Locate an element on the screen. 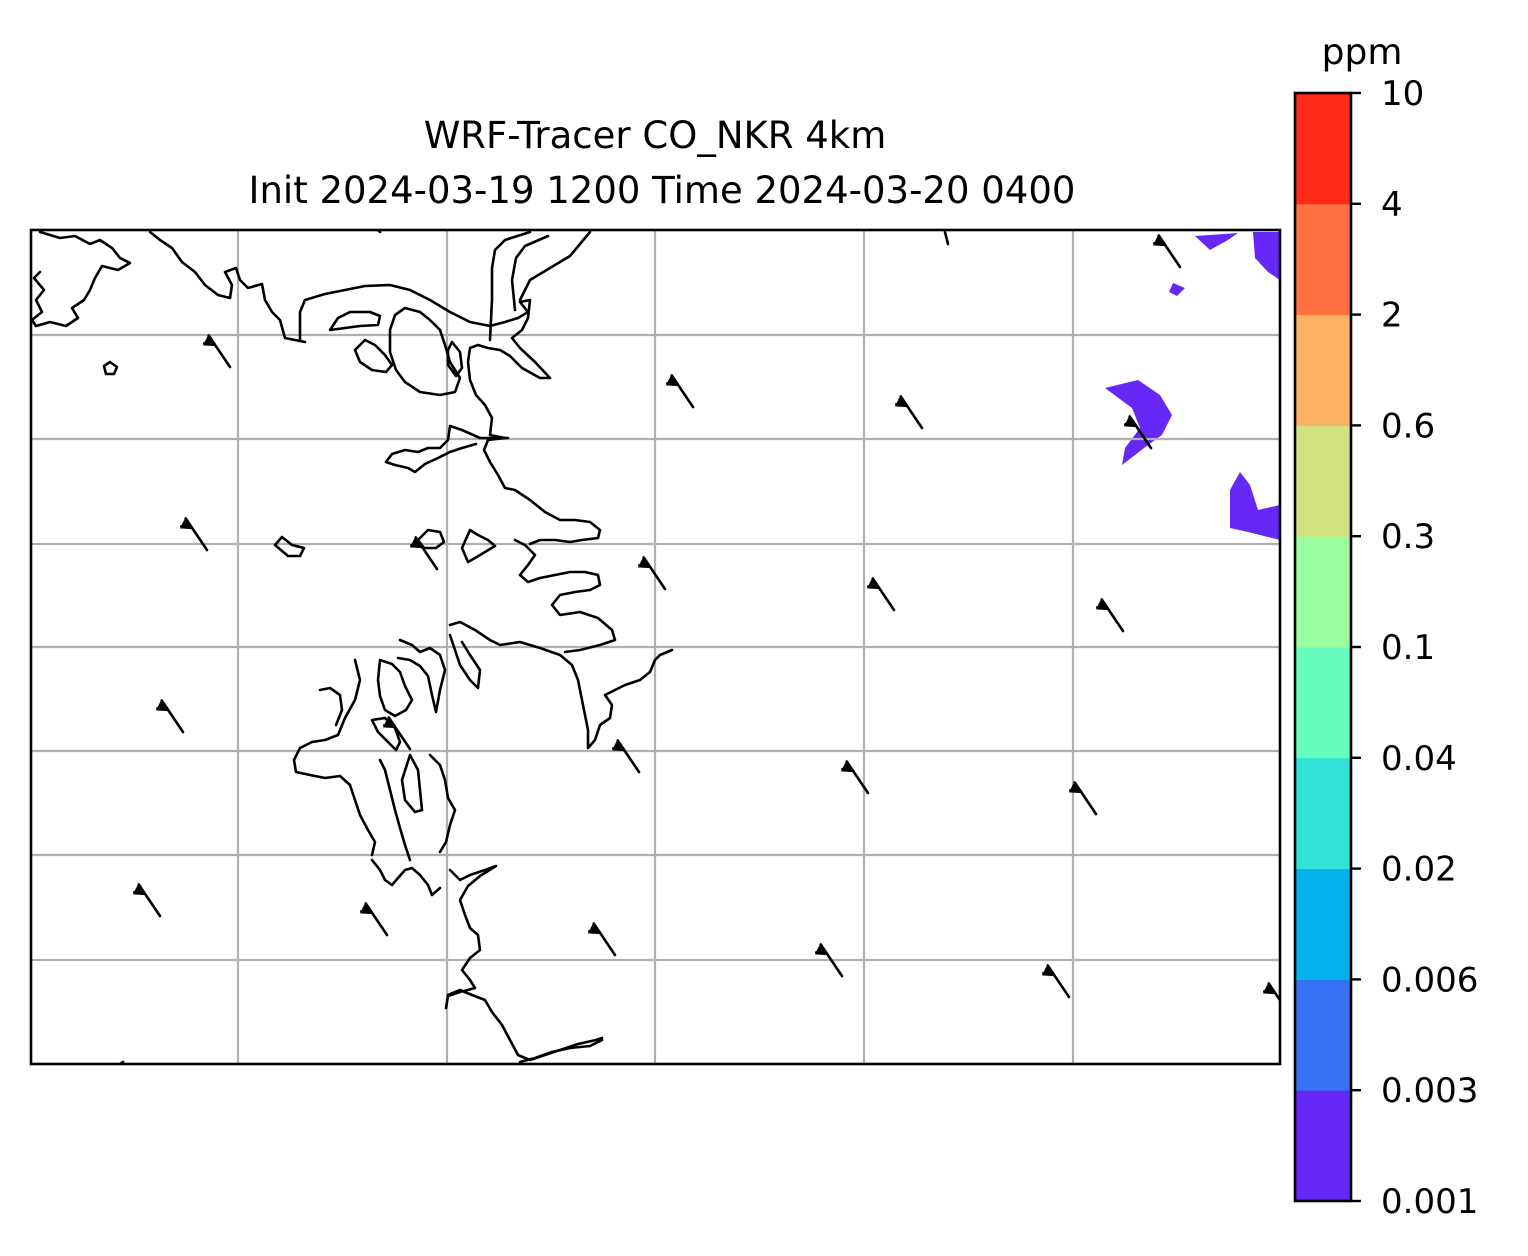 The image size is (1528, 1256). colorbar-tick-label: 2 is located at coordinates (1392, 316).